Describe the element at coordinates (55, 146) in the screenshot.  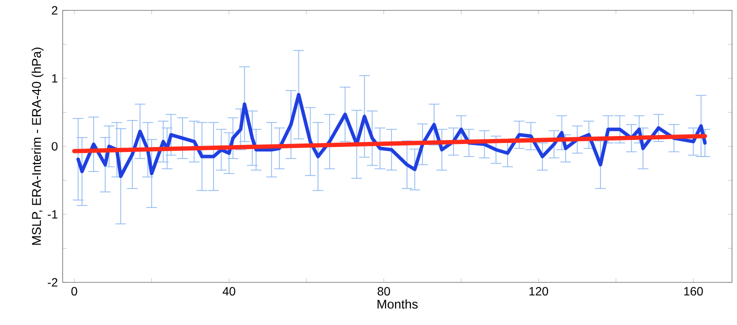
I see `y-tick-label: 0` at that location.